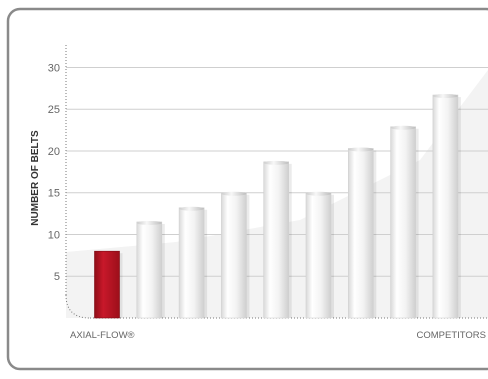 This screenshot has height=379, width=488. What do you see at coordinates (102, 335) in the screenshot?
I see `axial-flow-label: AXIAL-FLOW®` at bounding box center [102, 335].